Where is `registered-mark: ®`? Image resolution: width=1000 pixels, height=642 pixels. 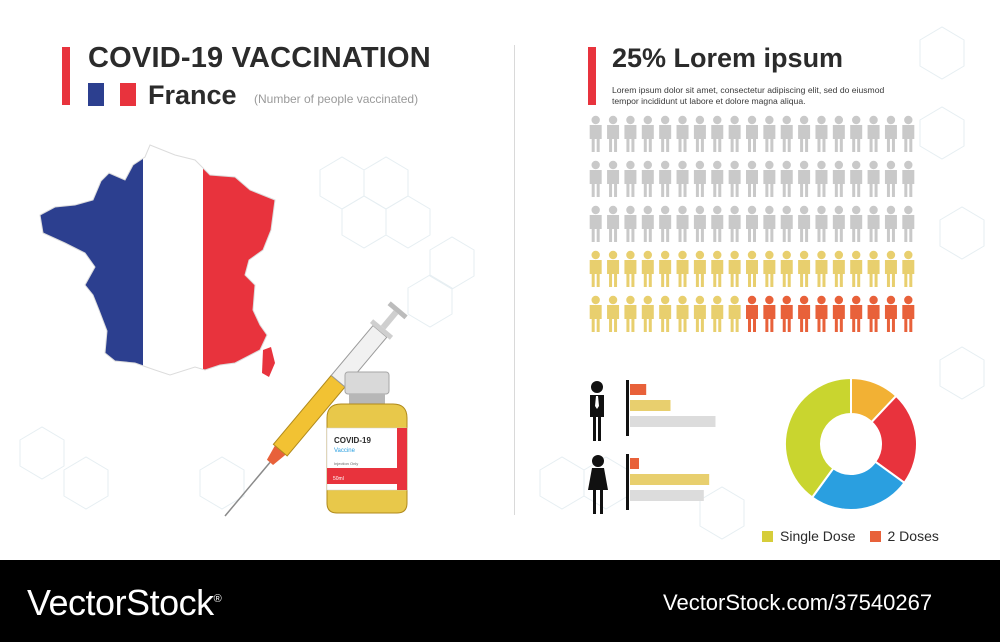
registered-mark: ® is located at coordinates (217, 599).